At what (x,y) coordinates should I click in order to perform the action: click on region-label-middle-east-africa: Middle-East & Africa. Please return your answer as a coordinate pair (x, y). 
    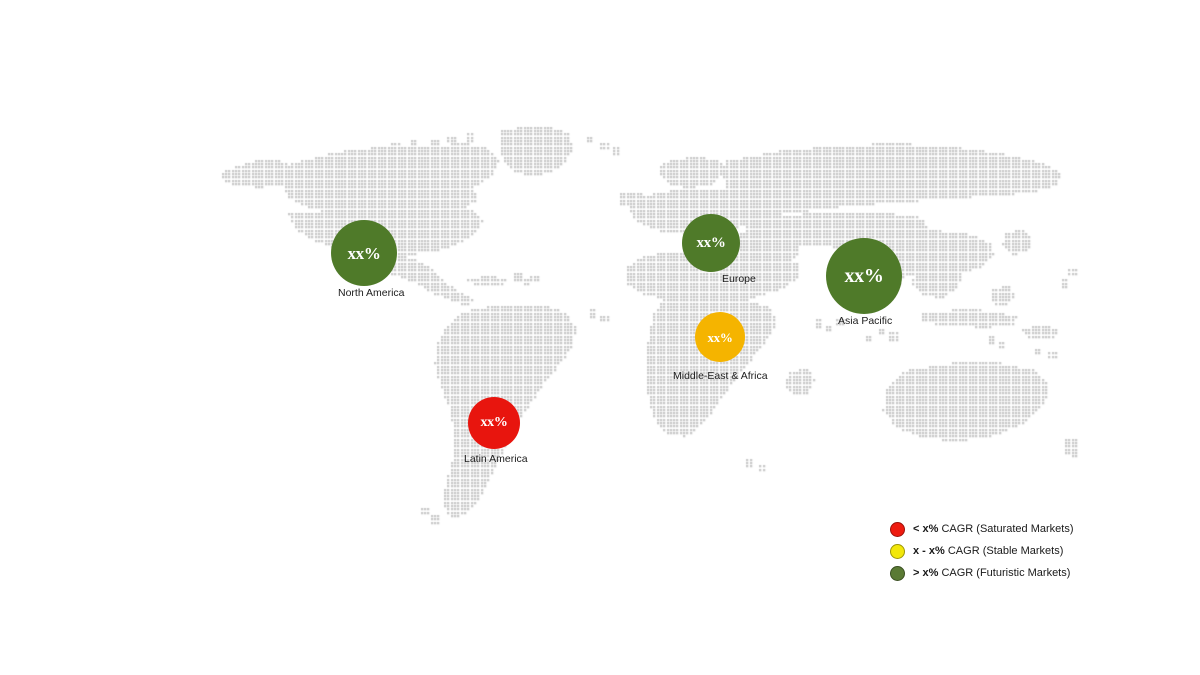
    Looking at the image, I should click on (720, 376).